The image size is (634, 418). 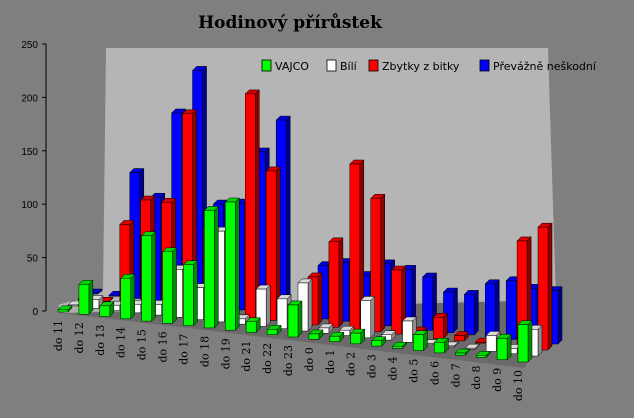 I want to click on legend-item: Převážně neškodní, so click(x=538, y=66).